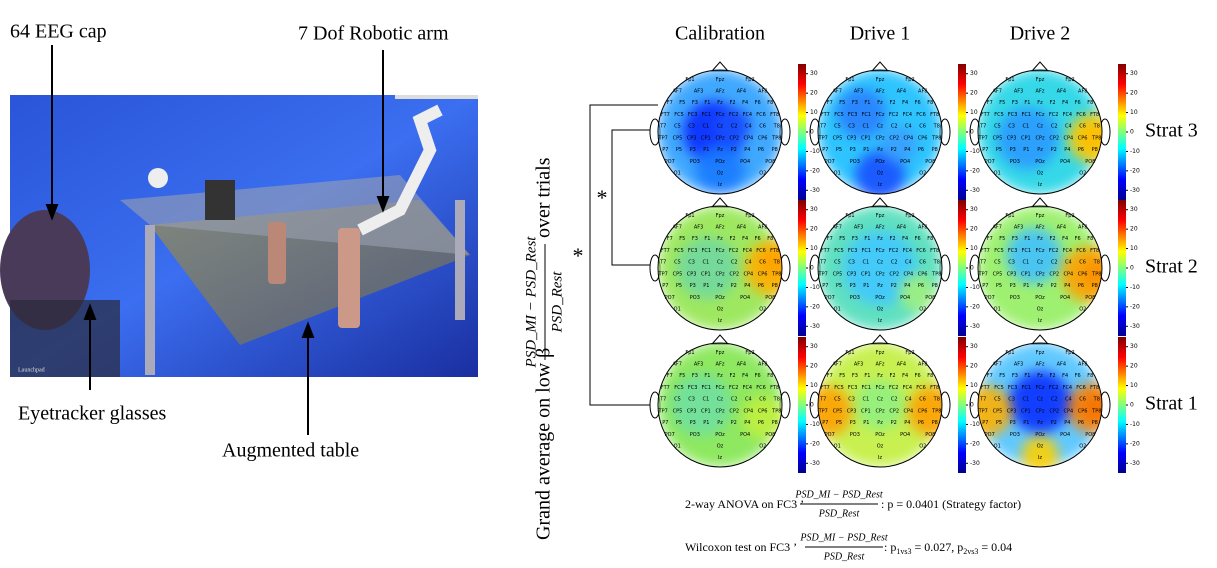  I want to click on stats-text: : p1vs3 = 0.027, p2vs3 = 0.04, so click(948, 548).